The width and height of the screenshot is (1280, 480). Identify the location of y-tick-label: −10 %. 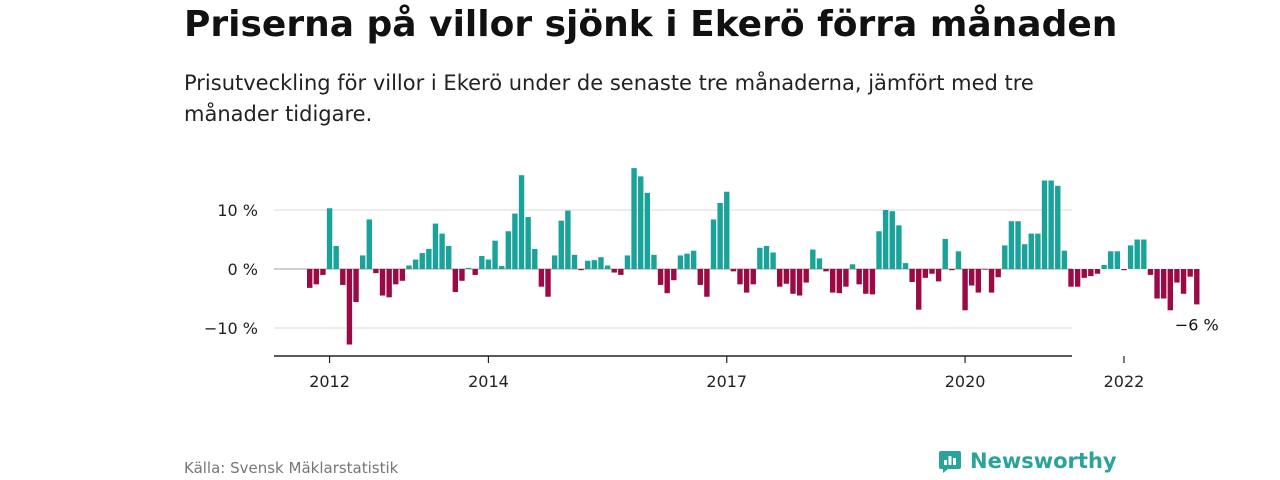
(231, 328).